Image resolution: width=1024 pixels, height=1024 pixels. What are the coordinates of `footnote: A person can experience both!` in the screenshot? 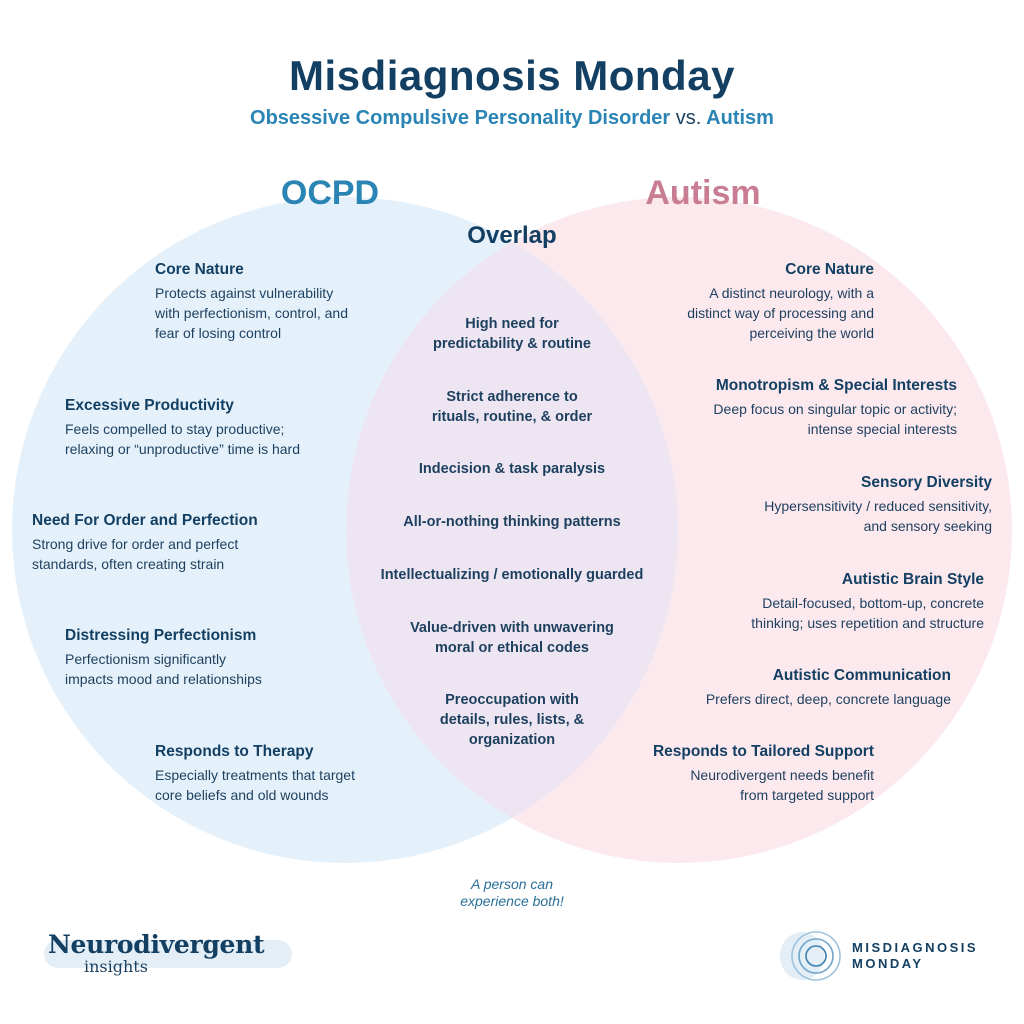 It's located at (512, 892).